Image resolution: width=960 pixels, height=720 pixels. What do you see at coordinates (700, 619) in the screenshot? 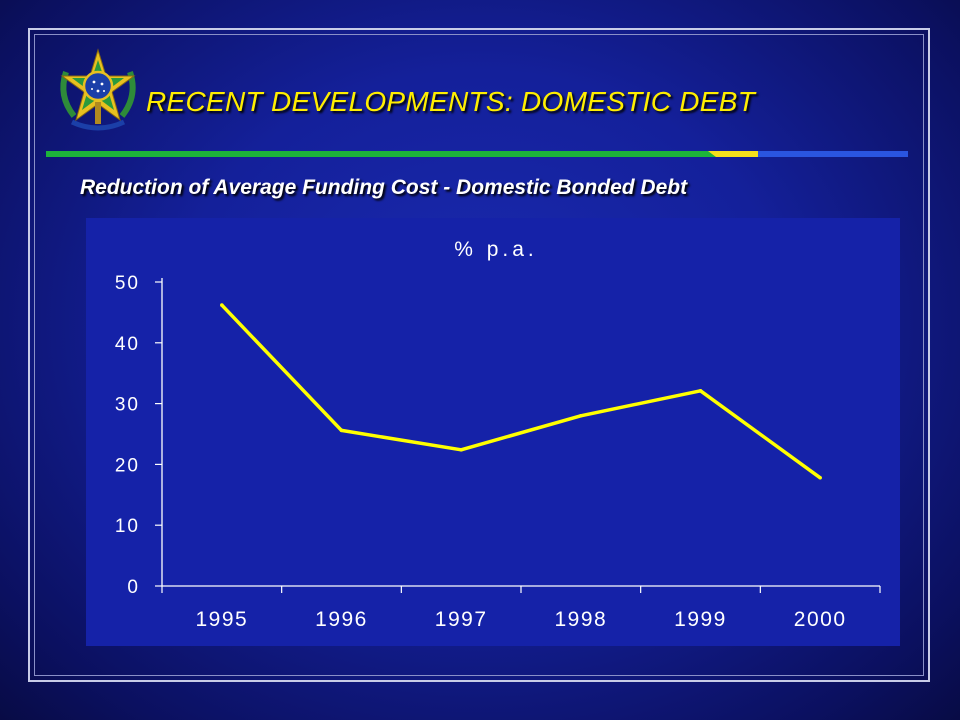
I see `x-tick-label: 1999` at bounding box center [700, 619].